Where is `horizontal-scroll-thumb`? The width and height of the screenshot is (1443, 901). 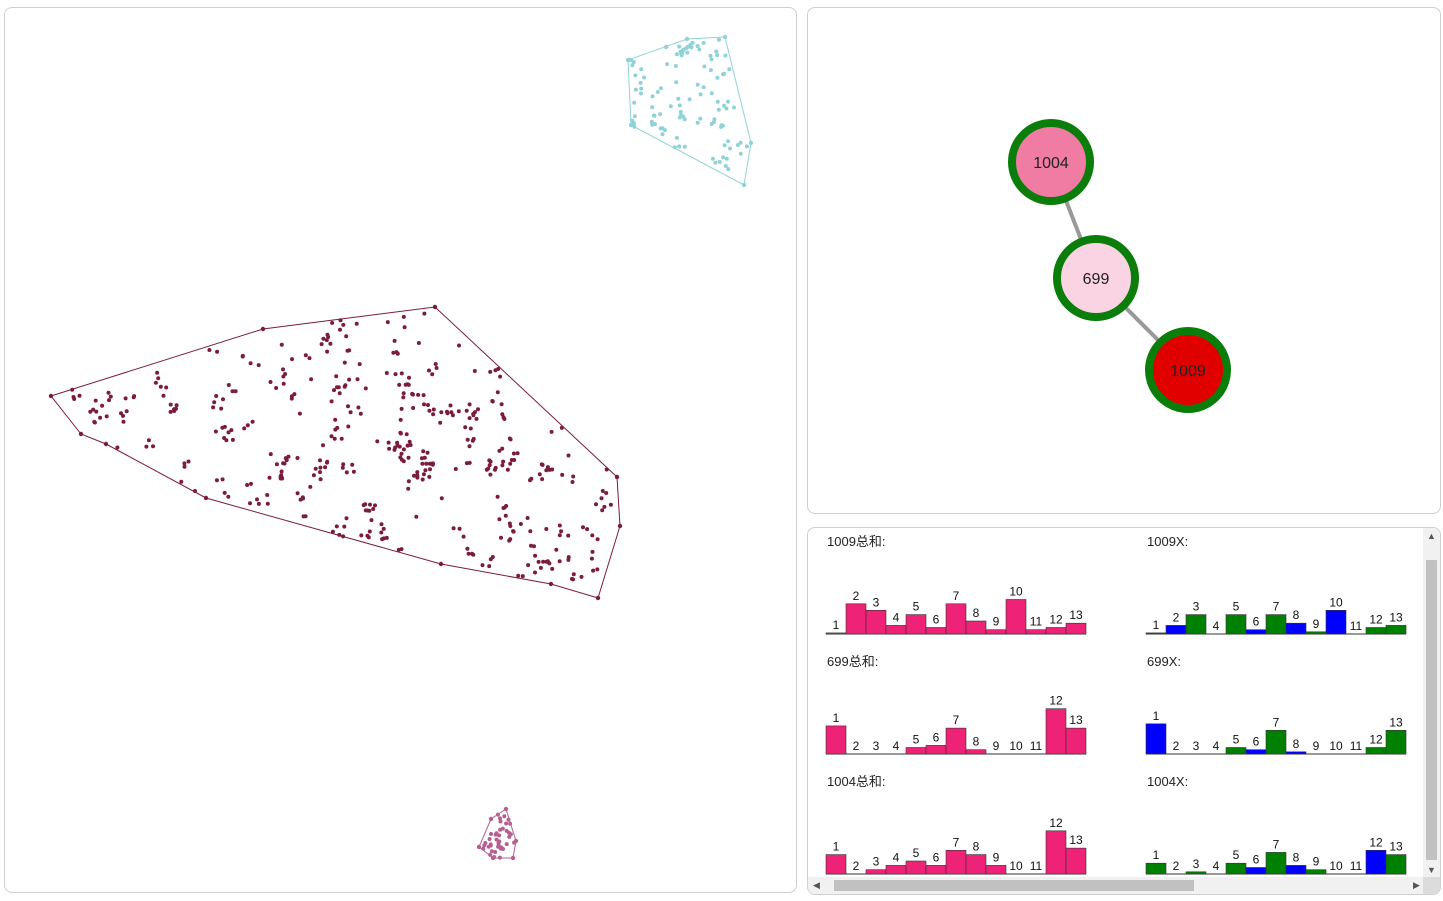 horizontal-scroll-thumb is located at coordinates (1014, 885).